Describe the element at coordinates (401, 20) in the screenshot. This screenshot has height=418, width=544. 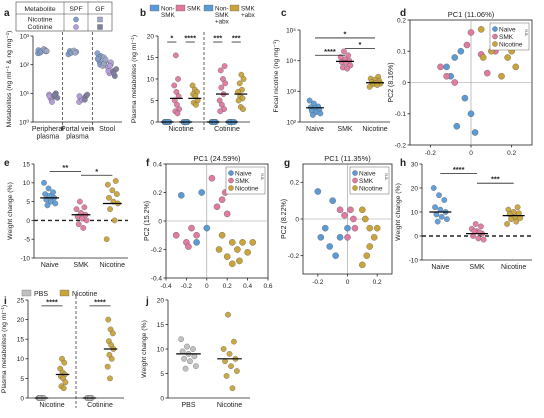
I see `y-tick-label: 0.2` at that location.